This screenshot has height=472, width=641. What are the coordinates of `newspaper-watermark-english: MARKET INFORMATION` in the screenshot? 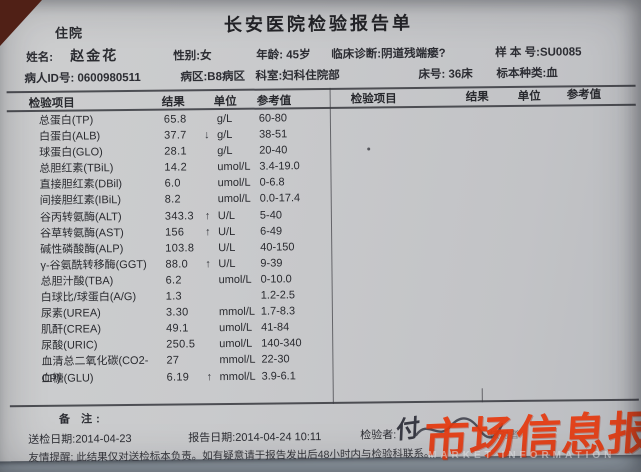 It's located at (522, 455).